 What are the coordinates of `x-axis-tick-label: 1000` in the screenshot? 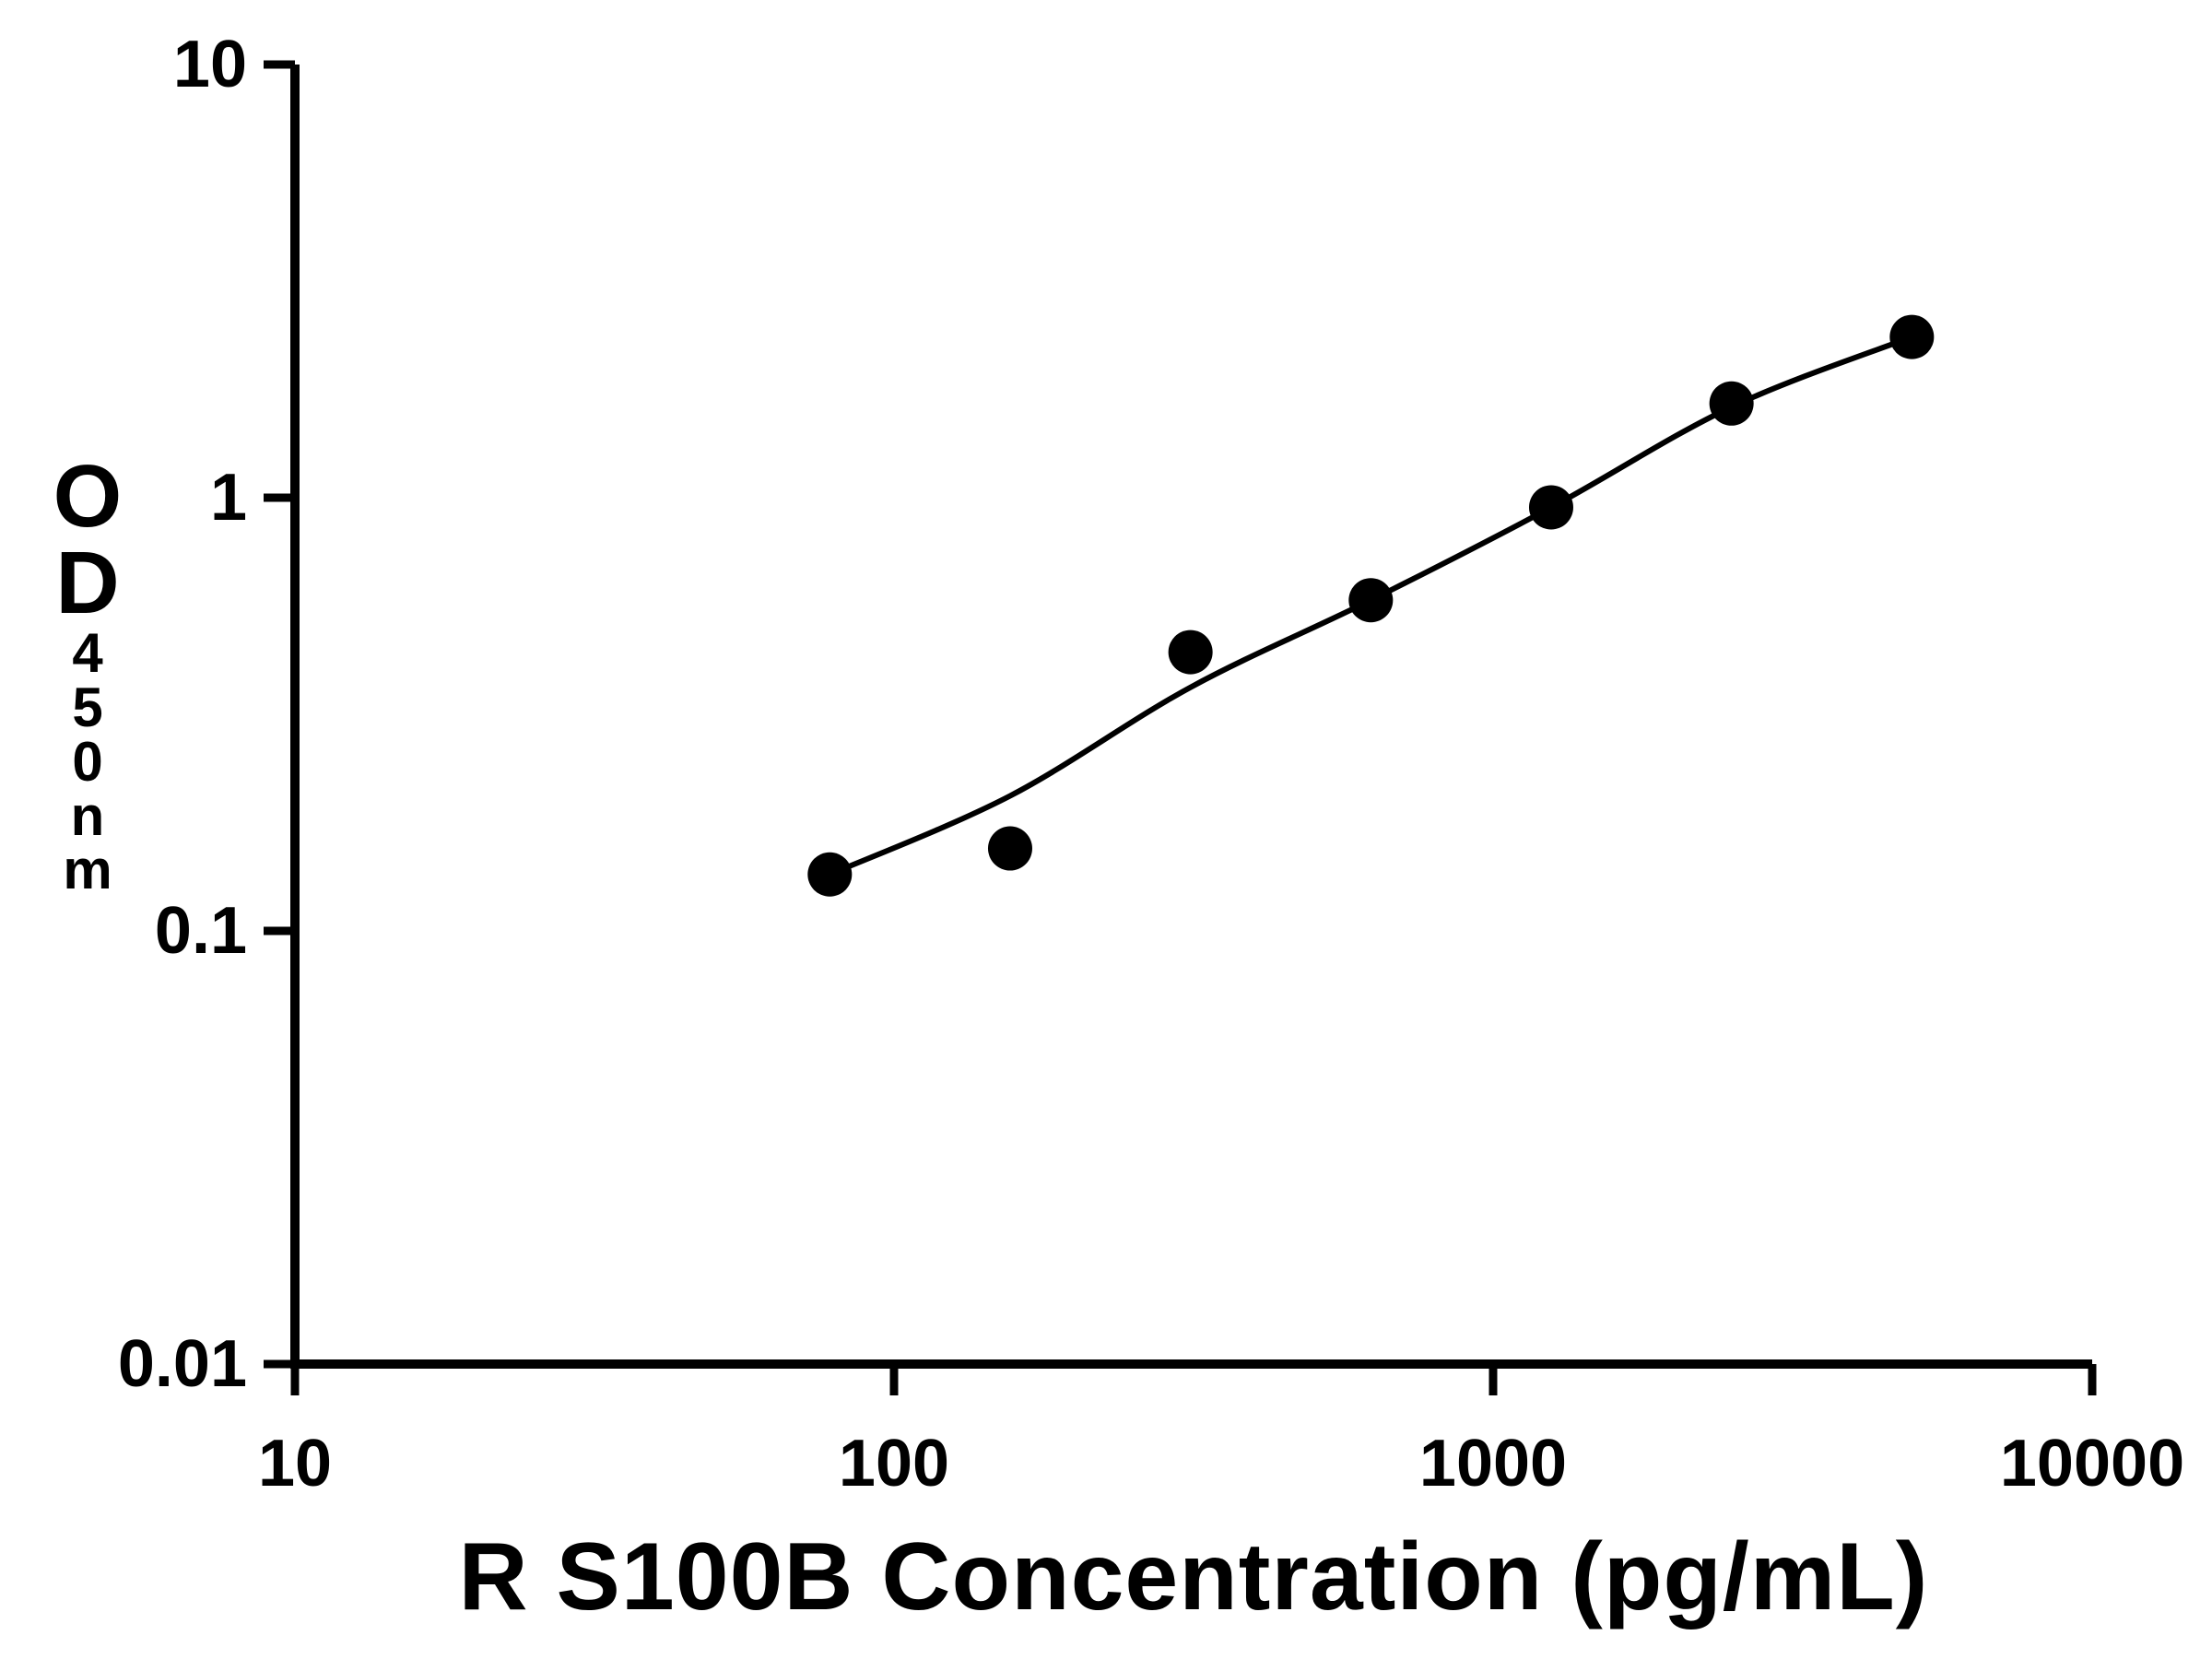 It's located at (1493, 1463).